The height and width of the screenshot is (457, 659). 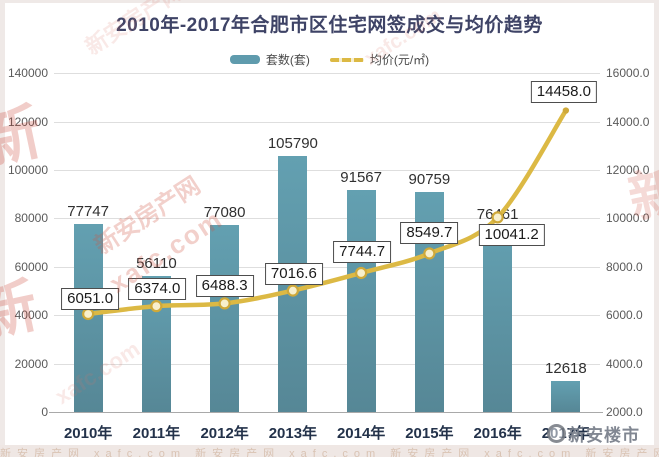 I want to click on line-series-label: 均价(元/㎡), so click(x=399, y=60).